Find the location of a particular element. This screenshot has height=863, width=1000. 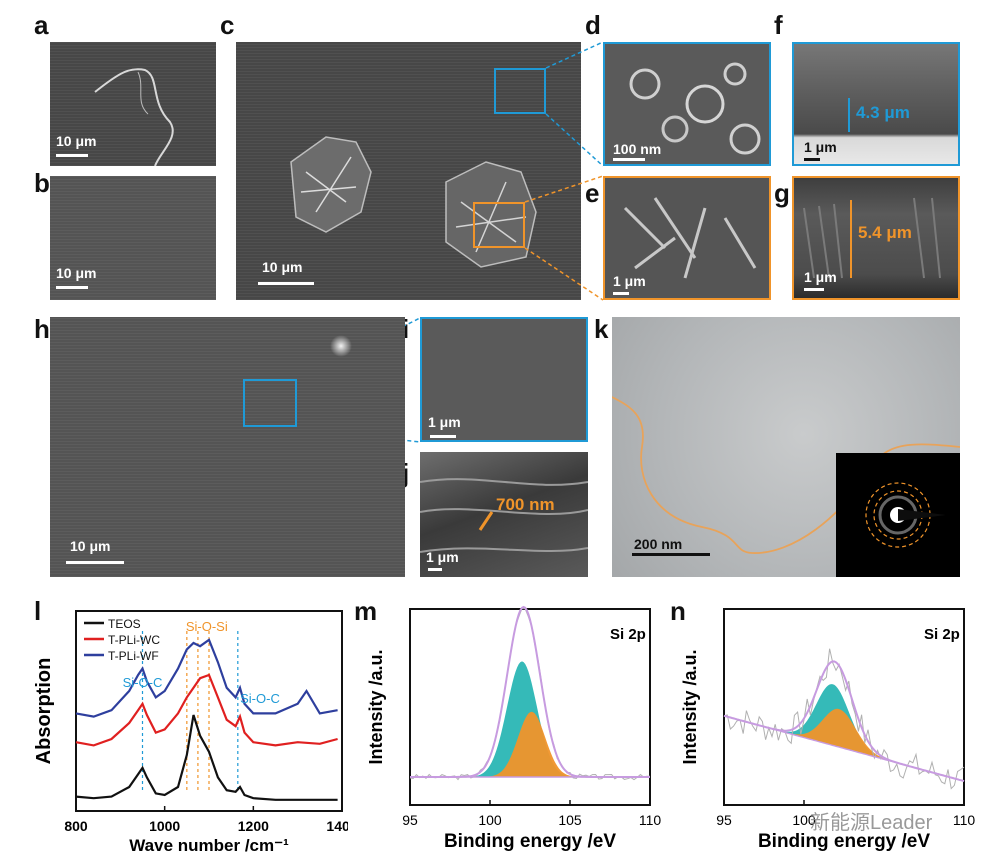

series-line-T-PLi-WF is located at coordinates (206, 678).